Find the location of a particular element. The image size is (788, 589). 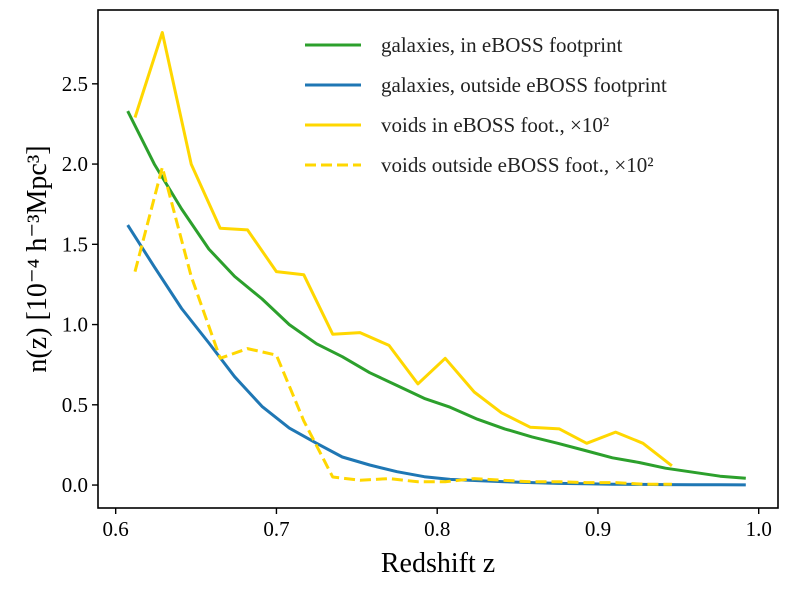

legend-label-3: voids outside eBOSS foot., ×10² is located at coordinates (517, 165).